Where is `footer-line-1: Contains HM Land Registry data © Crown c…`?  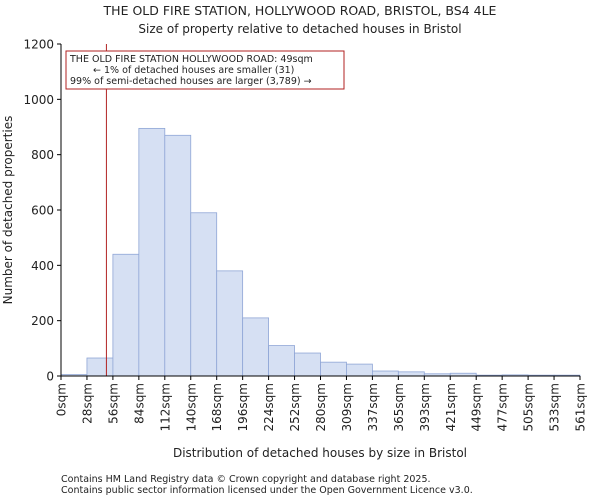 footer-line-1: Contains HM Land Registry data © Crown c… is located at coordinates (246, 479).